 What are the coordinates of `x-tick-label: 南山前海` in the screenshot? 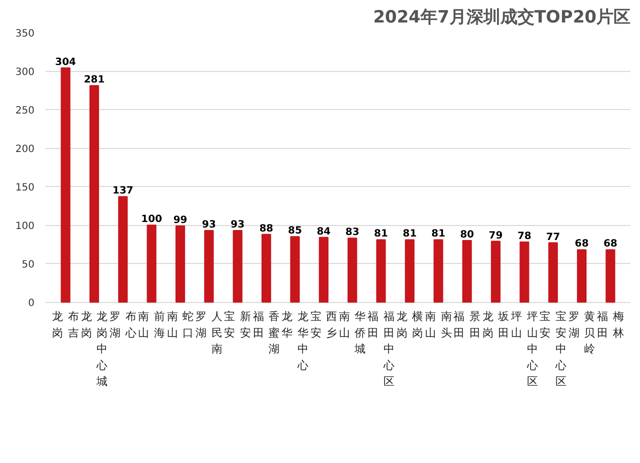 It's located at (151, 325).